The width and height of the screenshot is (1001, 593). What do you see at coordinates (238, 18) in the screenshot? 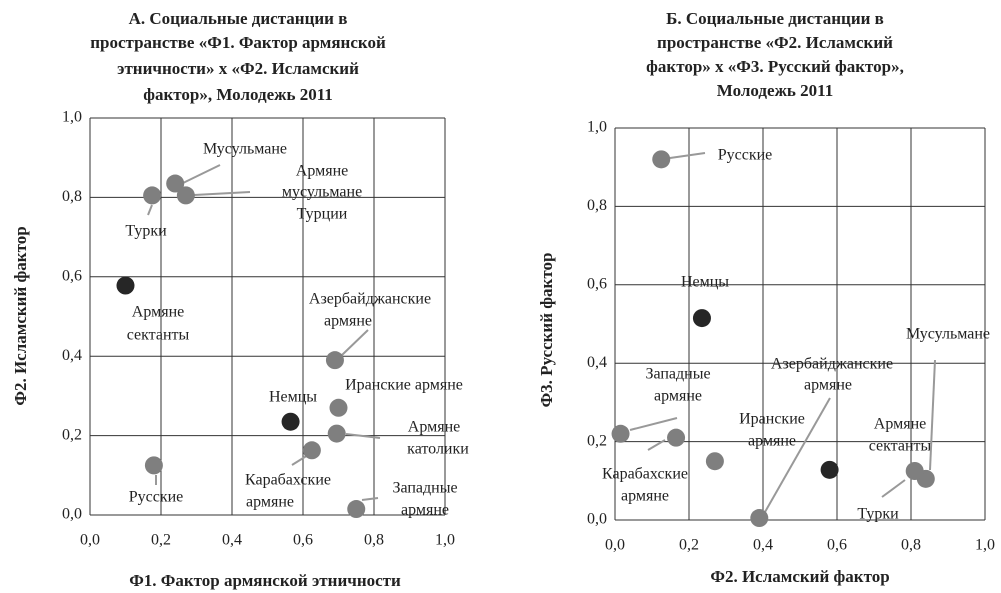
I see `chart-title: А. Социальные дистанции в` at bounding box center [238, 18].